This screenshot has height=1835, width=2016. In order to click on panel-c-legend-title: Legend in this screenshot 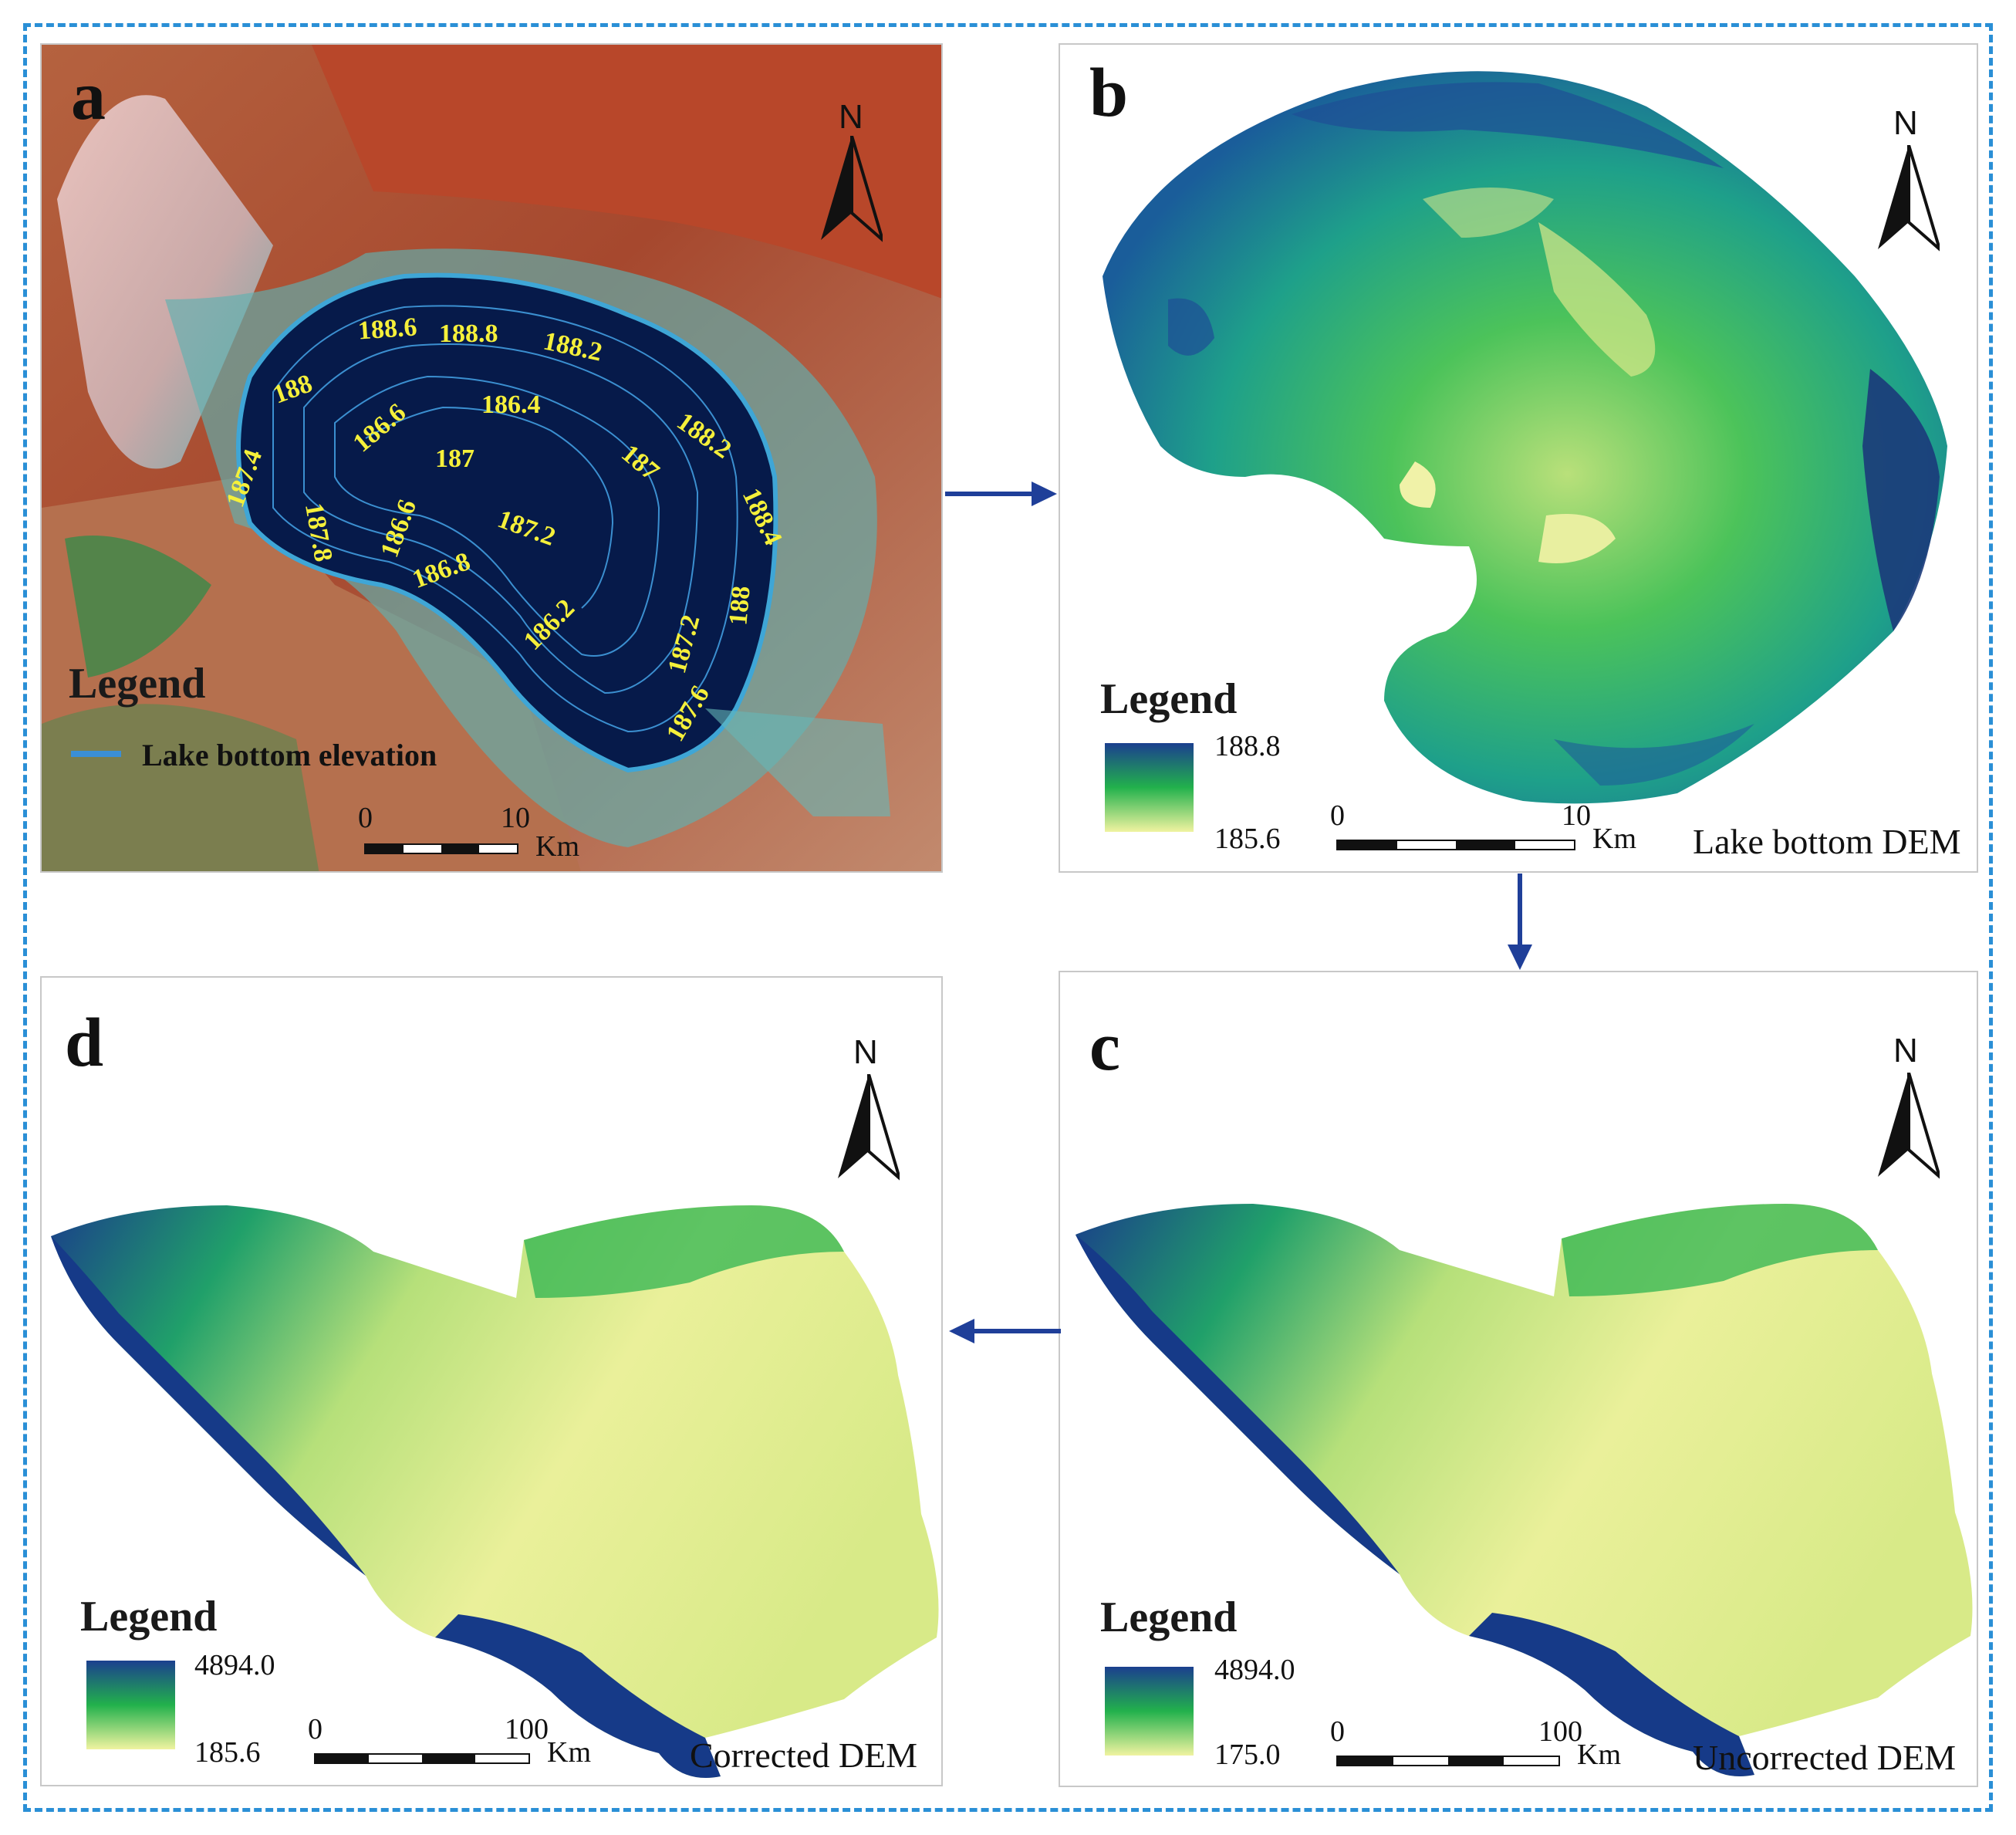, I will do `click(1169, 1617)`.